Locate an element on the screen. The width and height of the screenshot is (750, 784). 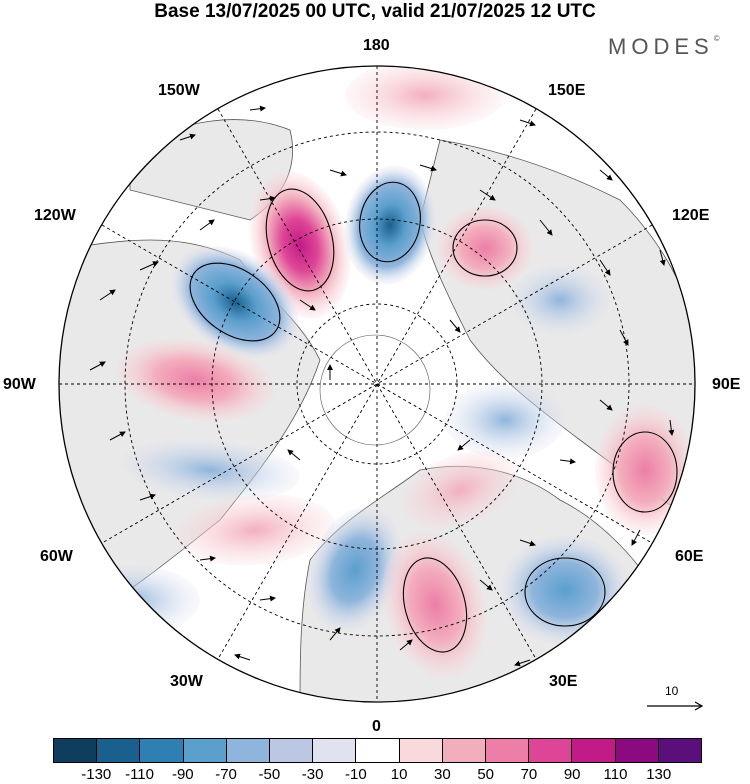
lon-label-60e: 60E is located at coordinates (689, 556).